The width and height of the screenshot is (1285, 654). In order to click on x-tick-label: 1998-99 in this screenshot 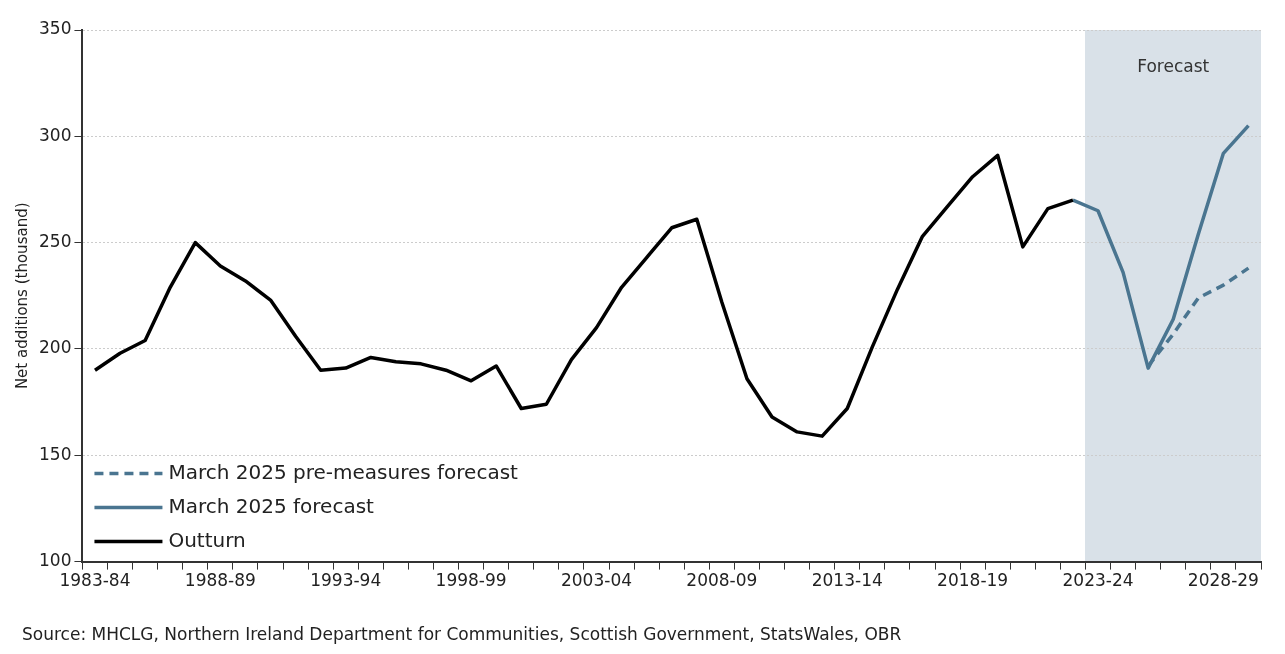, I will do `click(471, 580)`.